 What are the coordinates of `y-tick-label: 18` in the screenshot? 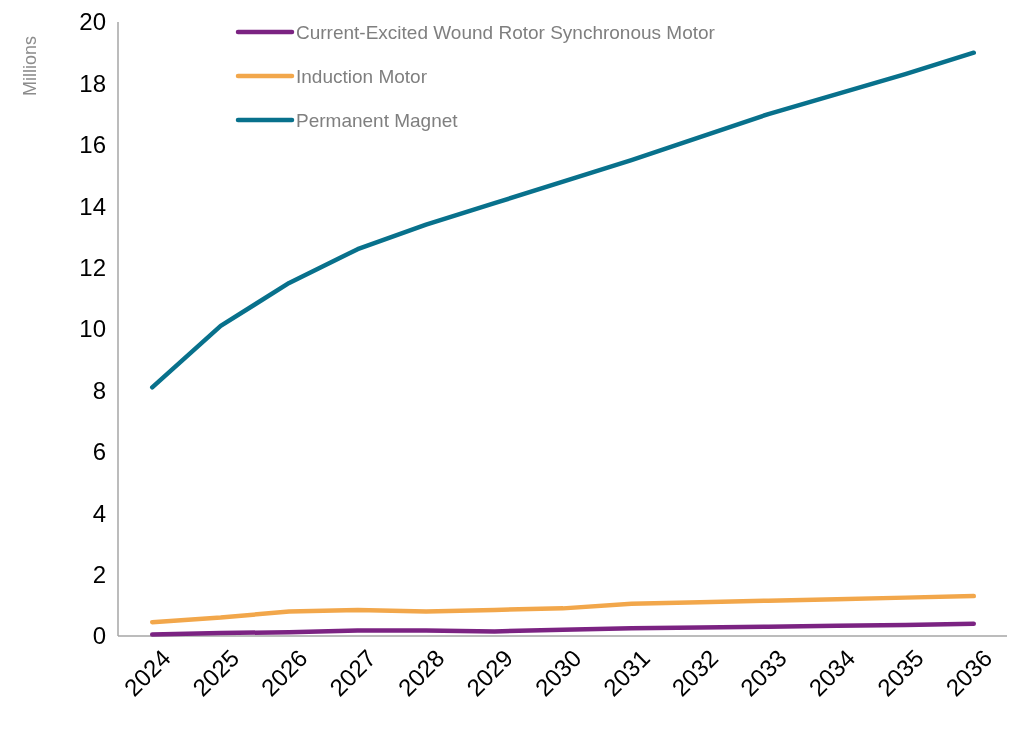 It's located at (92, 83).